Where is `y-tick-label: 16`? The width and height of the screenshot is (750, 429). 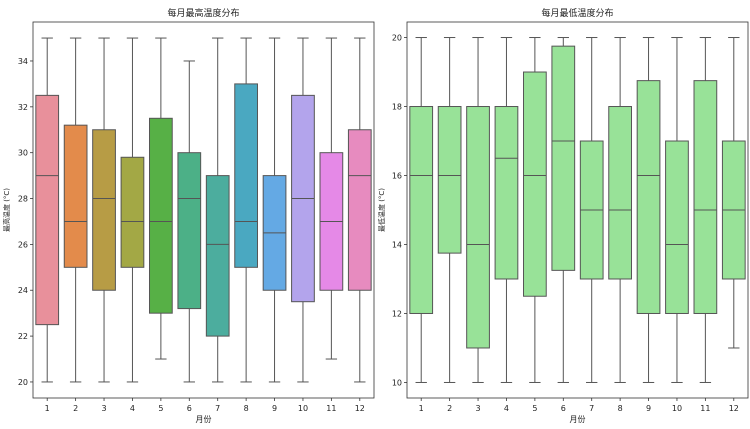
y-tick-label: 16 is located at coordinates (397, 176).